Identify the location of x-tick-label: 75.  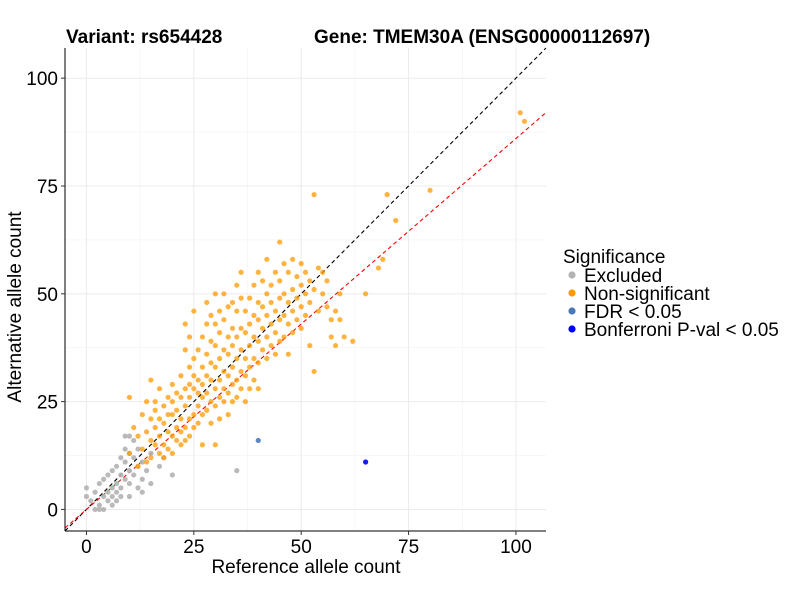
(408, 547).